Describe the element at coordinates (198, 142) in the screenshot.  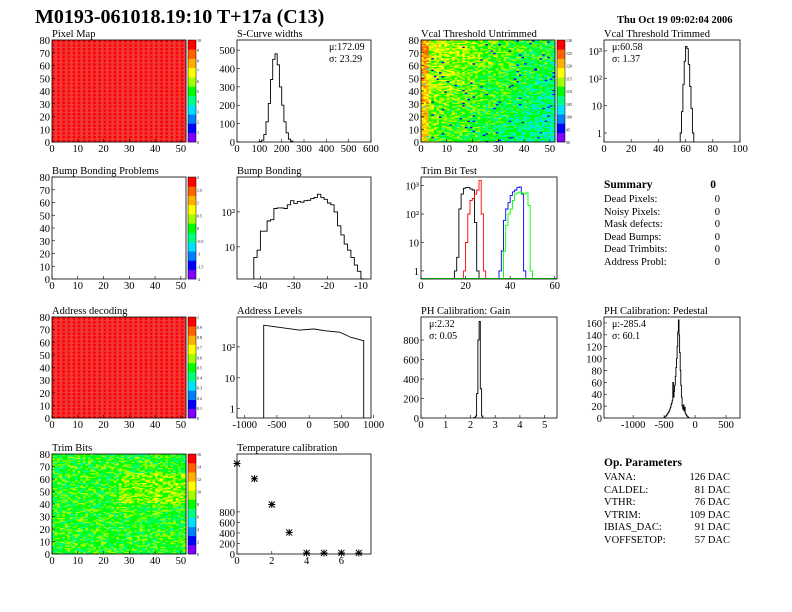
I see `palette-tick-label: 0` at that location.